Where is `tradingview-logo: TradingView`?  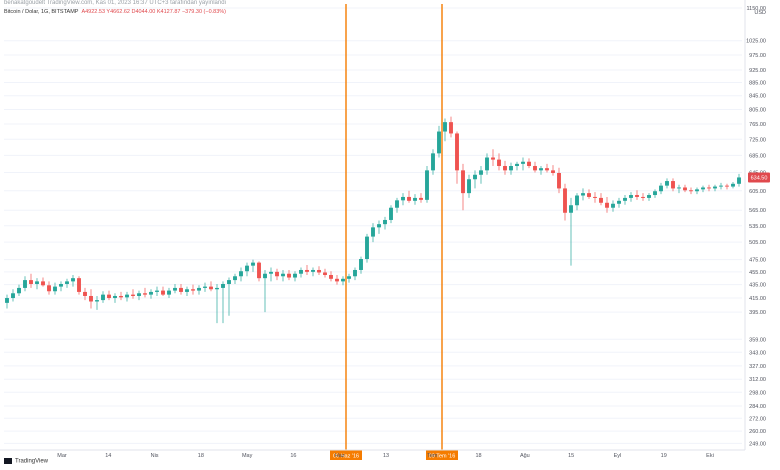 tradingview-logo: TradingView is located at coordinates (26, 461).